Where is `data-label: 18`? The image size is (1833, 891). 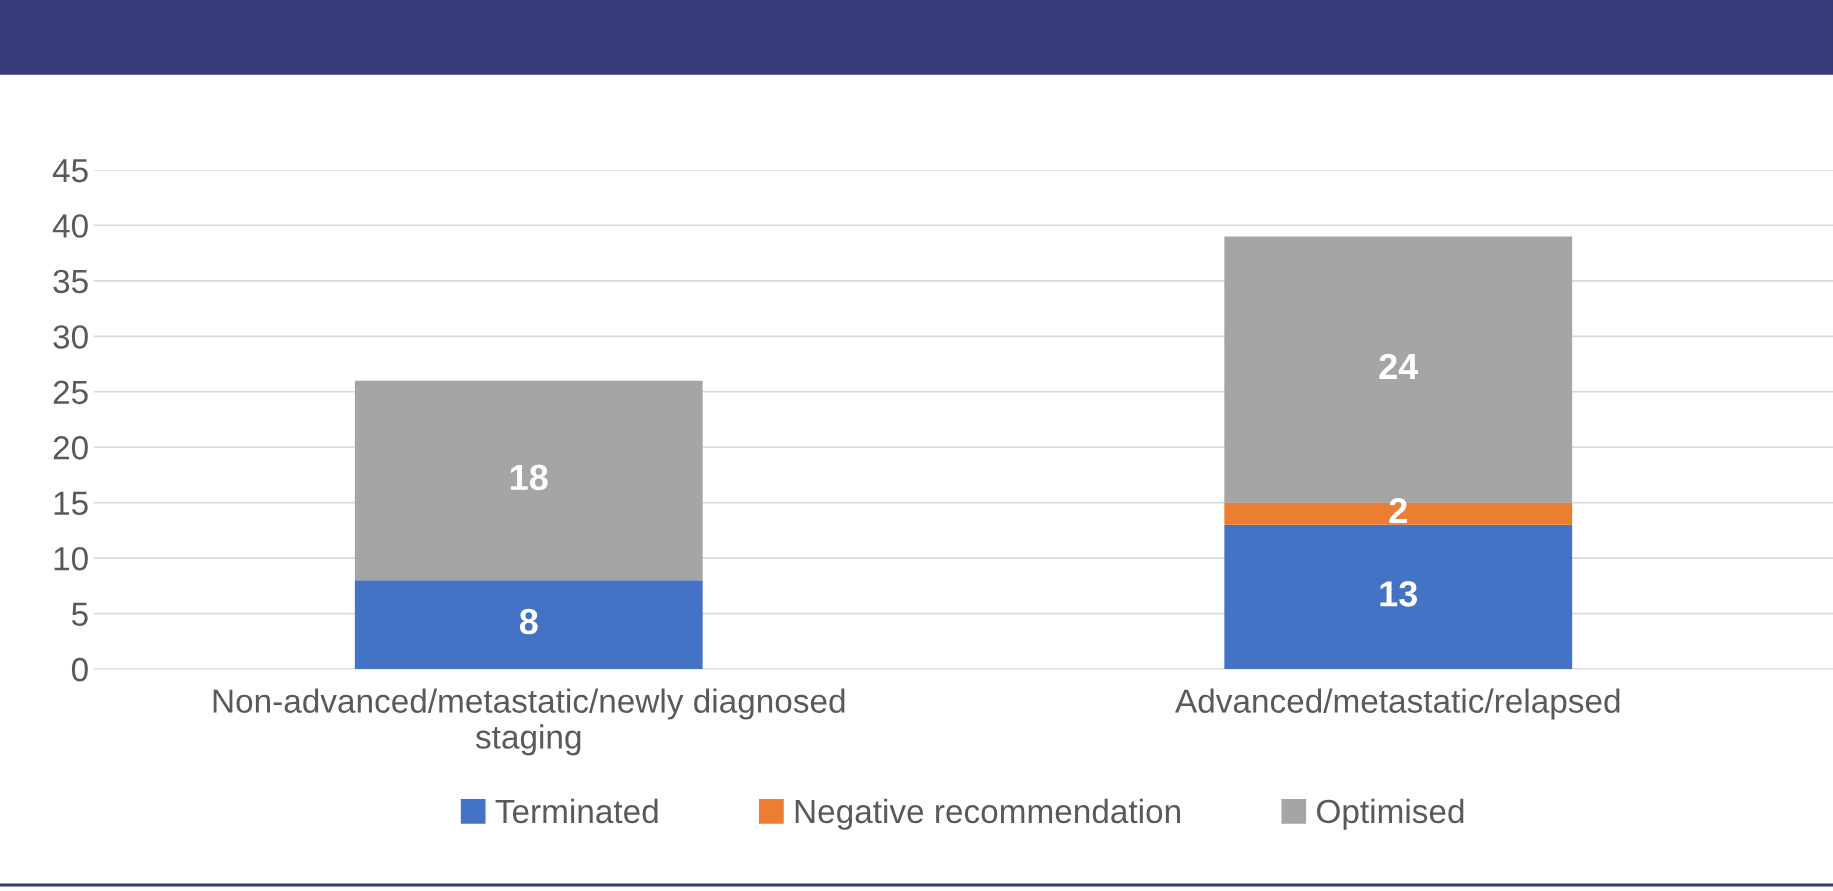
data-label: 18 is located at coordinates (529, 477).